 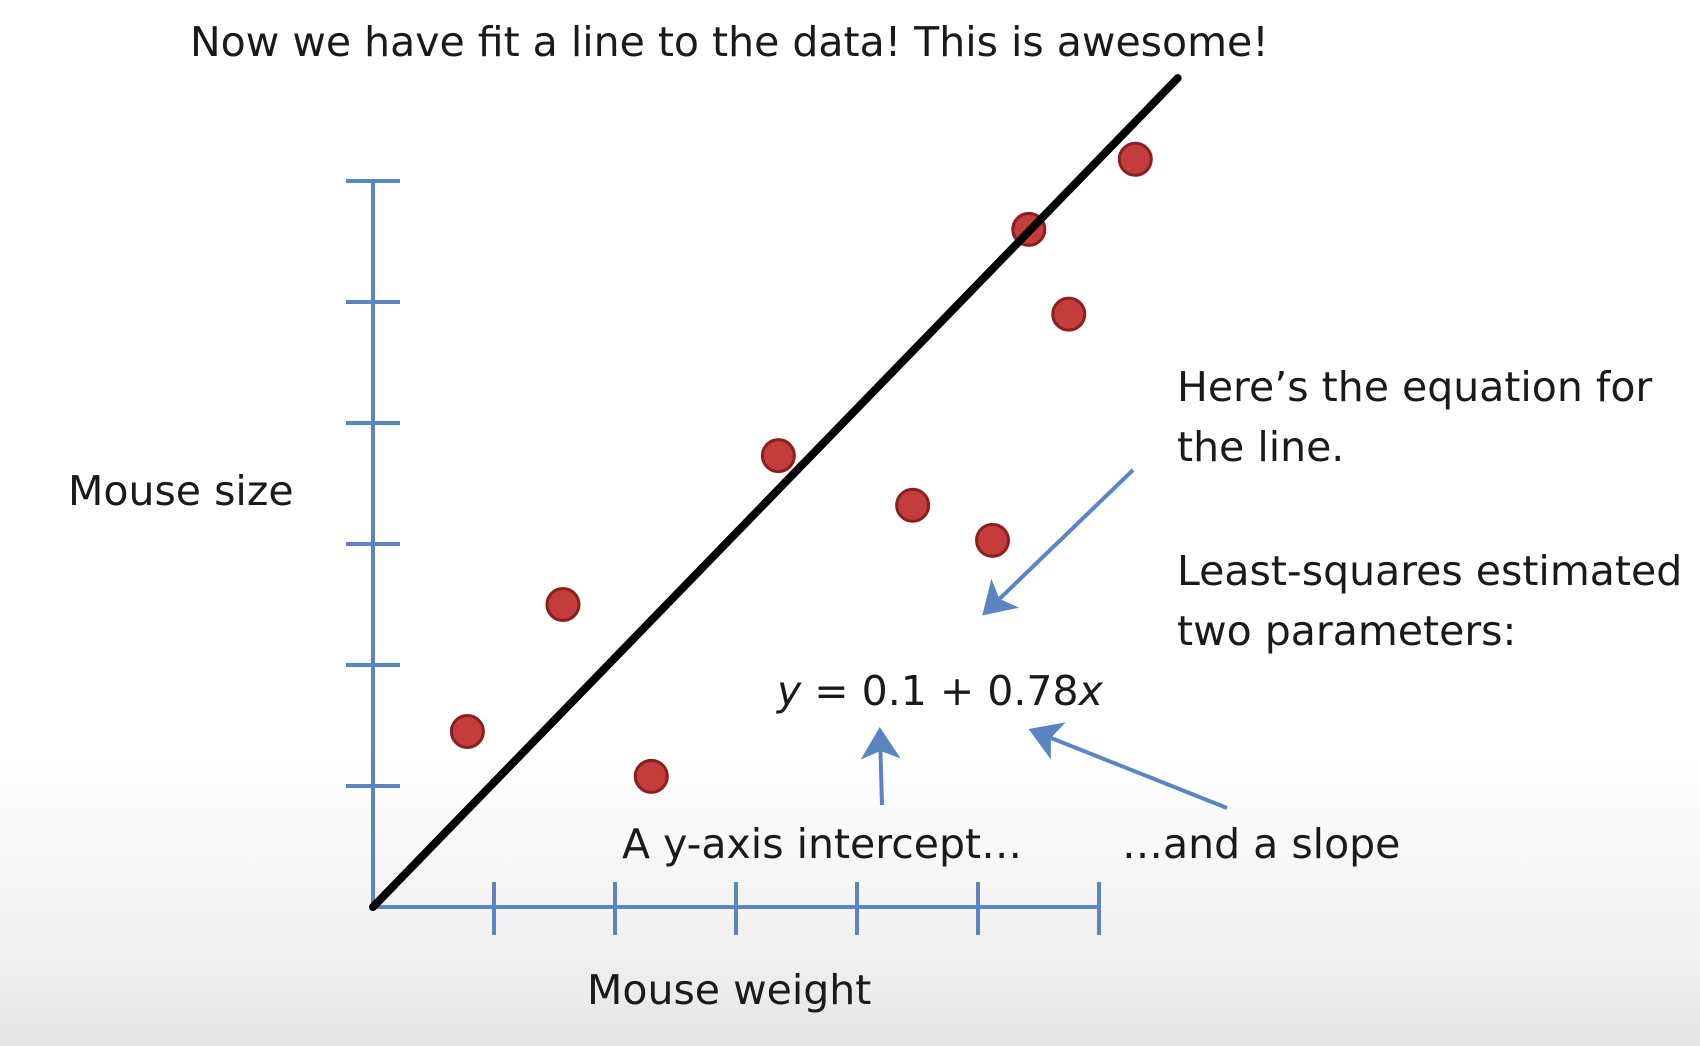 What do you see at coordinates (181, 491) in the screenshot?
I see `y-axis-label: Mouse size` at bounding box center [181, 491].